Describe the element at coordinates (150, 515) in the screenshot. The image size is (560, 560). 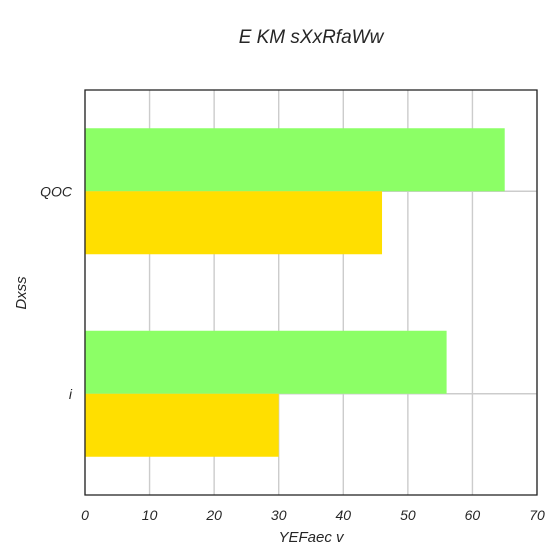
I see `x-tick-label-1: 10` at that location.